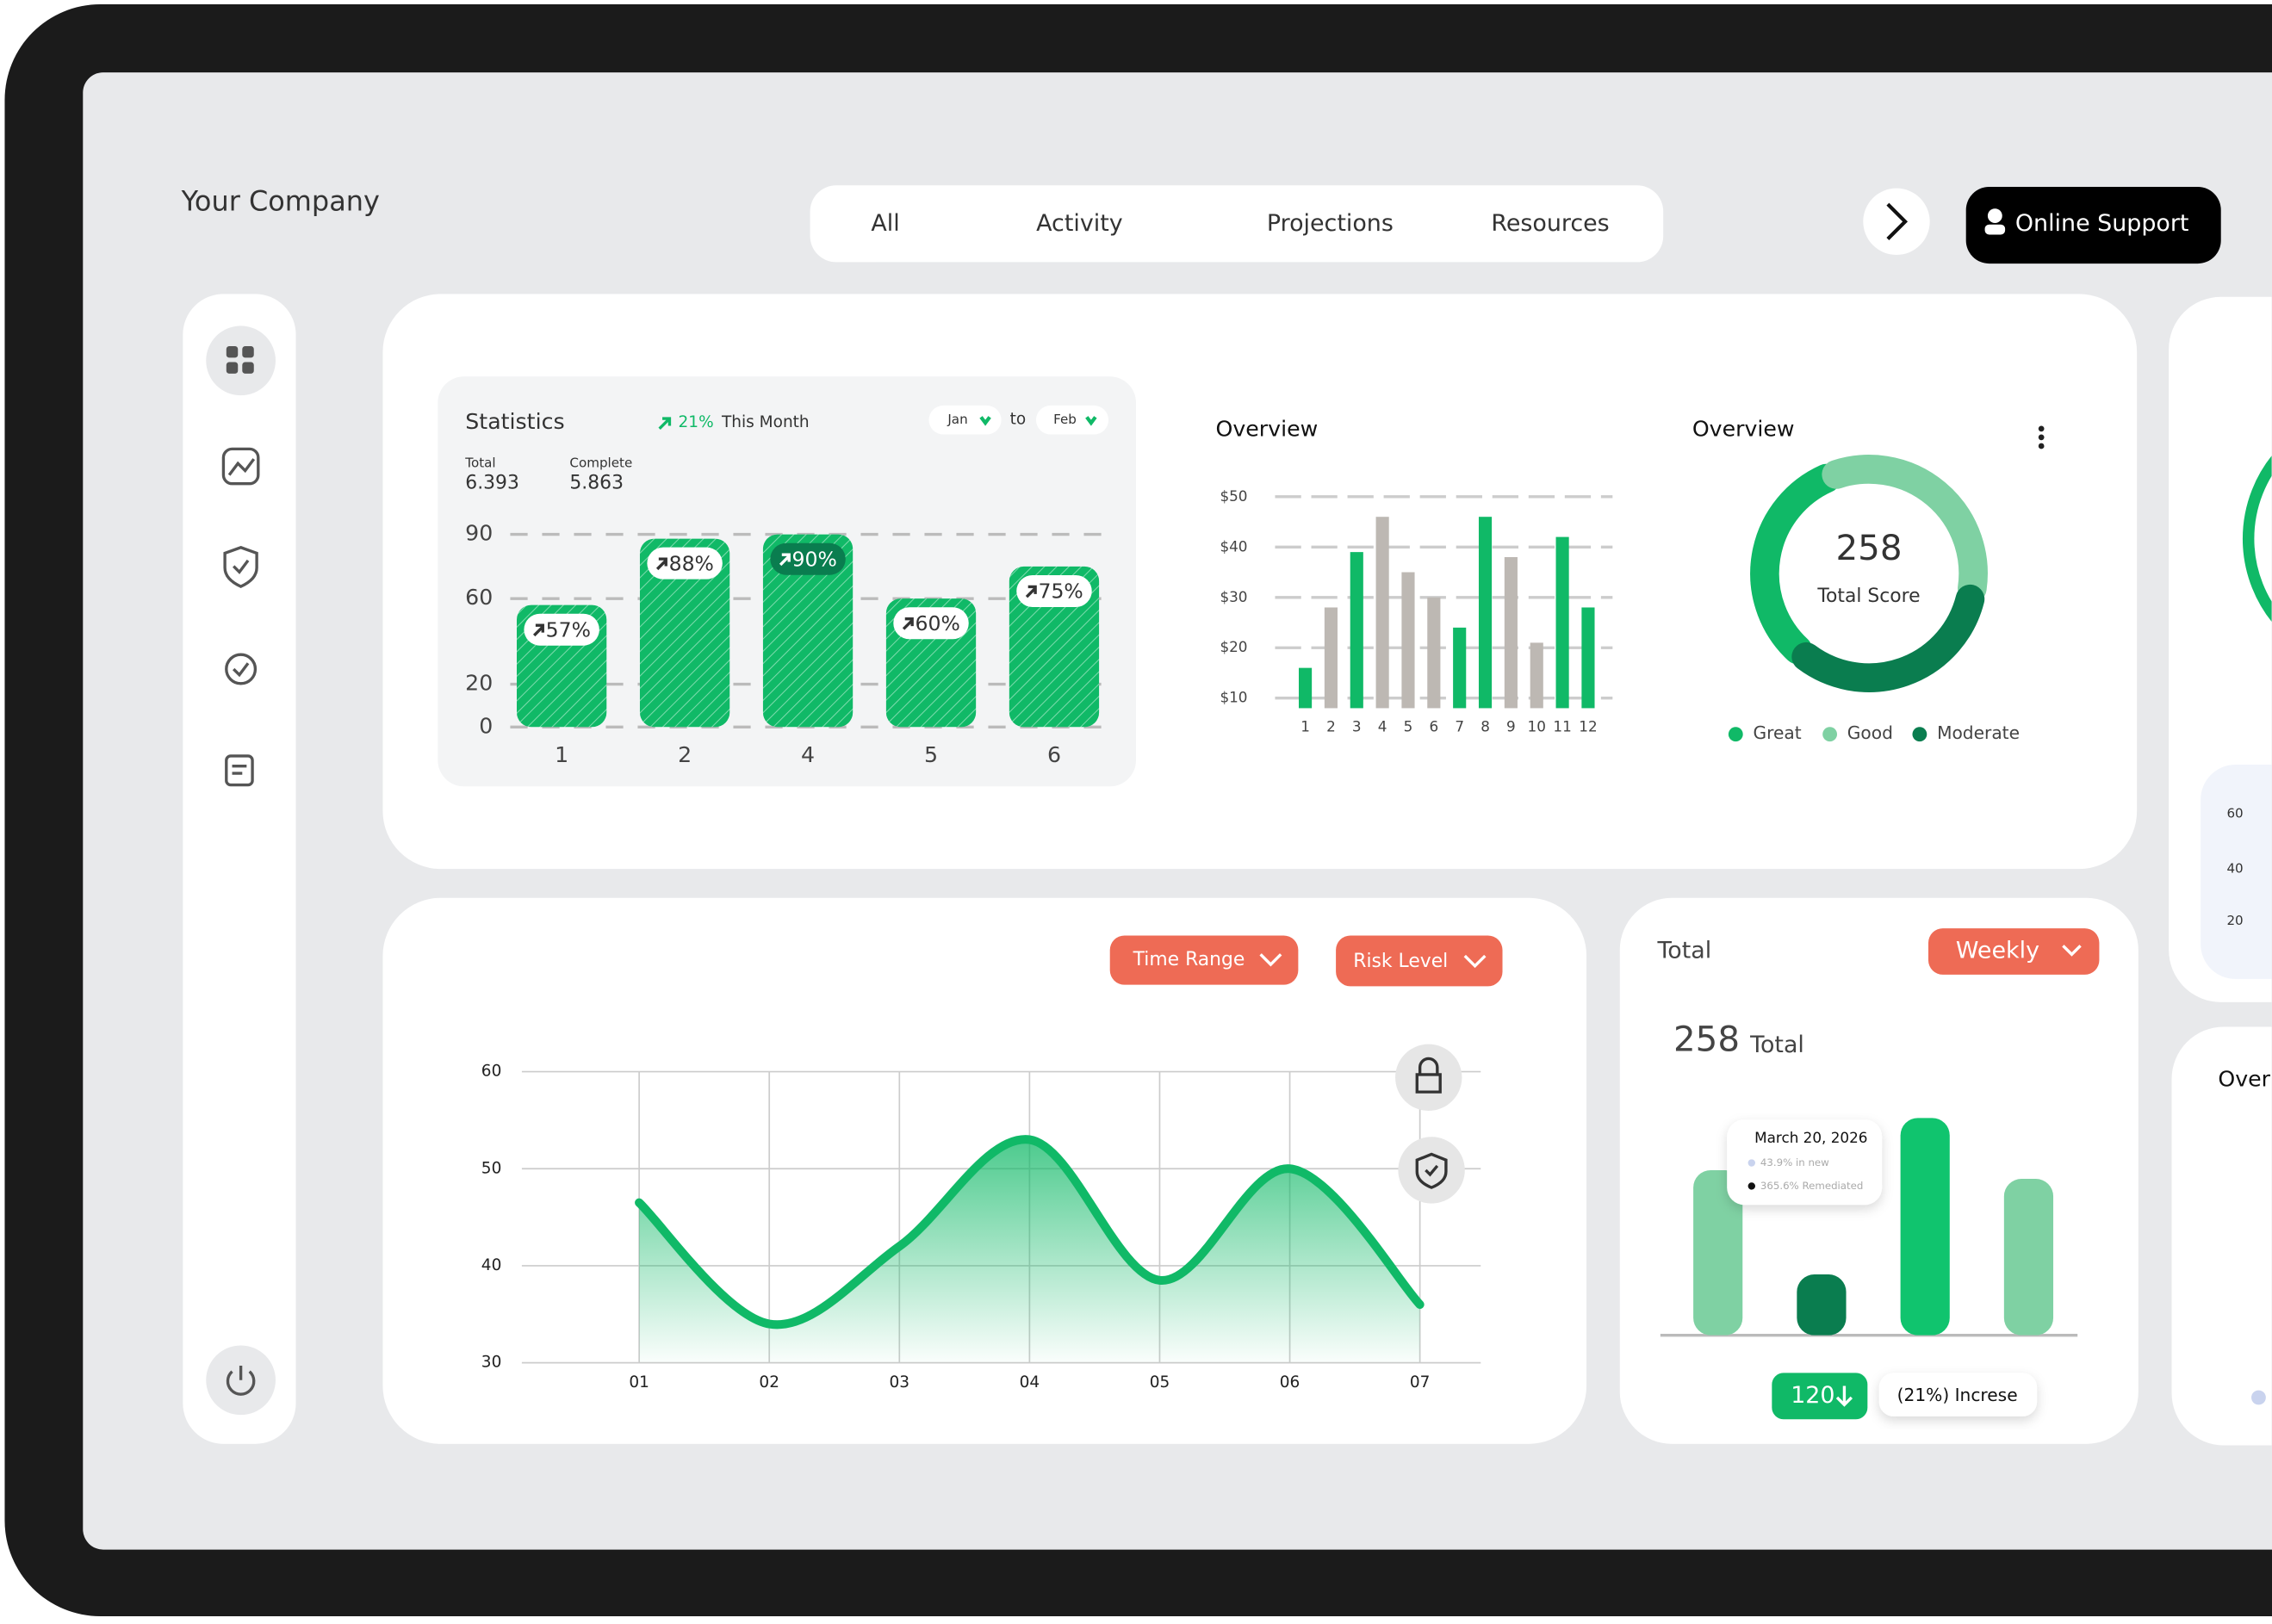  I want to click on change-badge, so click(1820, 1396).